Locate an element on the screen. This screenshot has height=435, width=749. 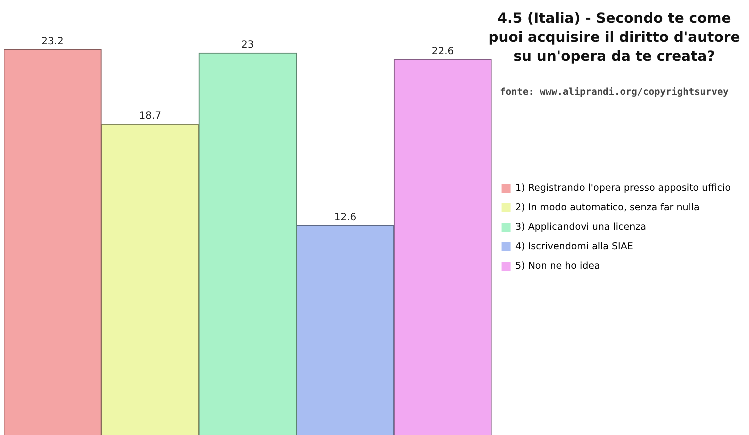
legend-label: 5) Non ne ho idea is located at coordinates (558, 266).